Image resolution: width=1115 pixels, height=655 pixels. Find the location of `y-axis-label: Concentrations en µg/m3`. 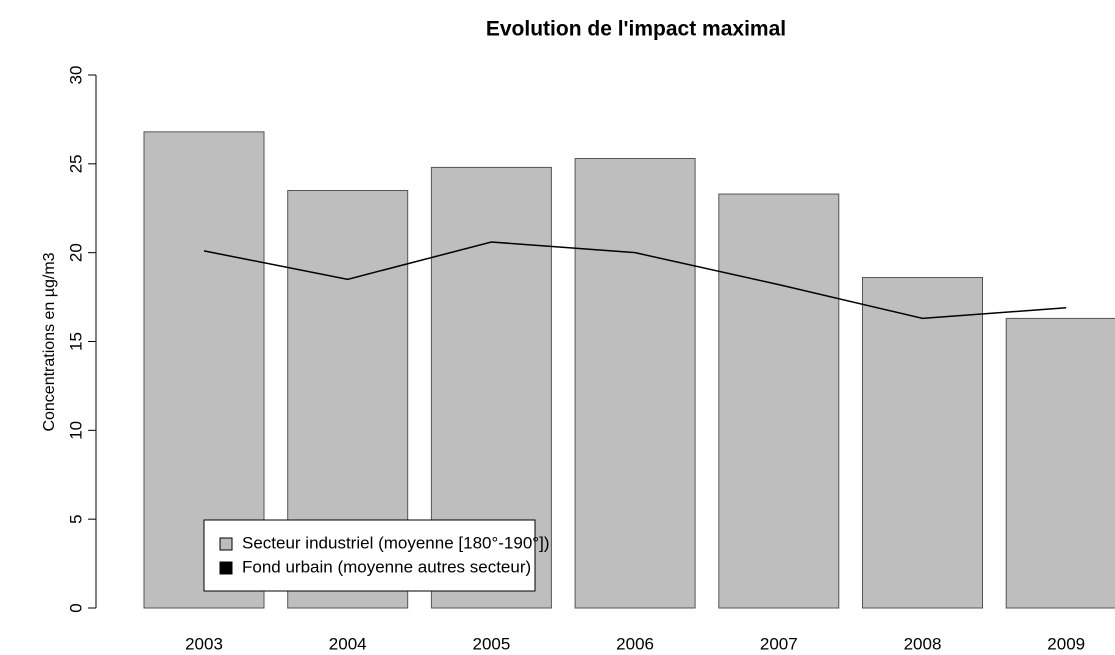

y-axis-label: Concentrations en µg/m3 is located at coordinates (49, 341).